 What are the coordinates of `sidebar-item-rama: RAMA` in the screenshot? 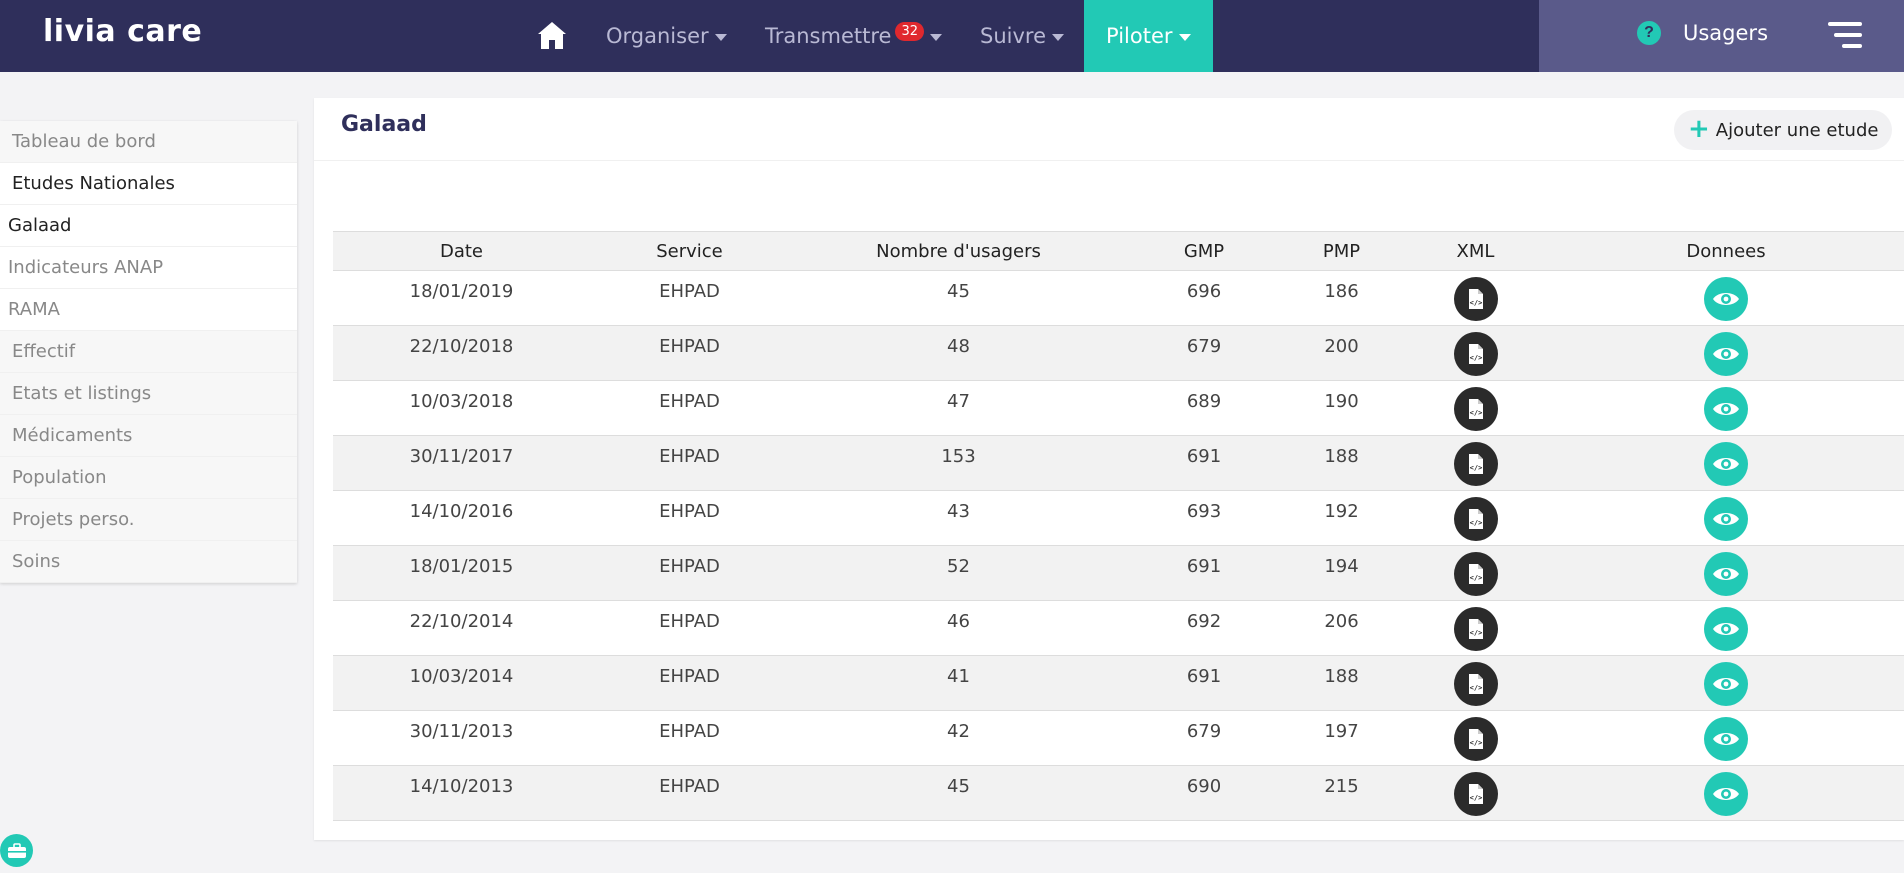 It's located at (148, 310).